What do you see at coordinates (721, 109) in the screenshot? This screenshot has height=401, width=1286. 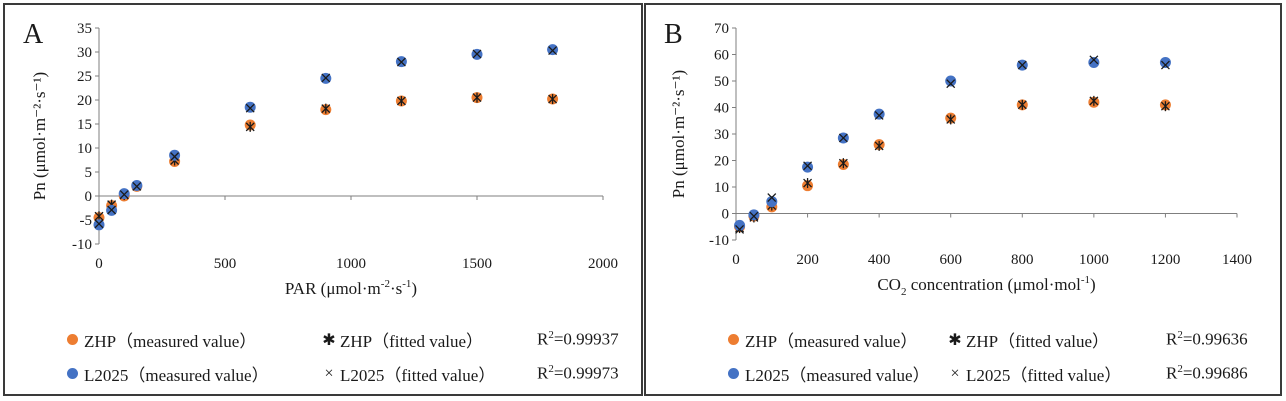 I see `y-tick-label: 40` at bounding box center [721, 109].